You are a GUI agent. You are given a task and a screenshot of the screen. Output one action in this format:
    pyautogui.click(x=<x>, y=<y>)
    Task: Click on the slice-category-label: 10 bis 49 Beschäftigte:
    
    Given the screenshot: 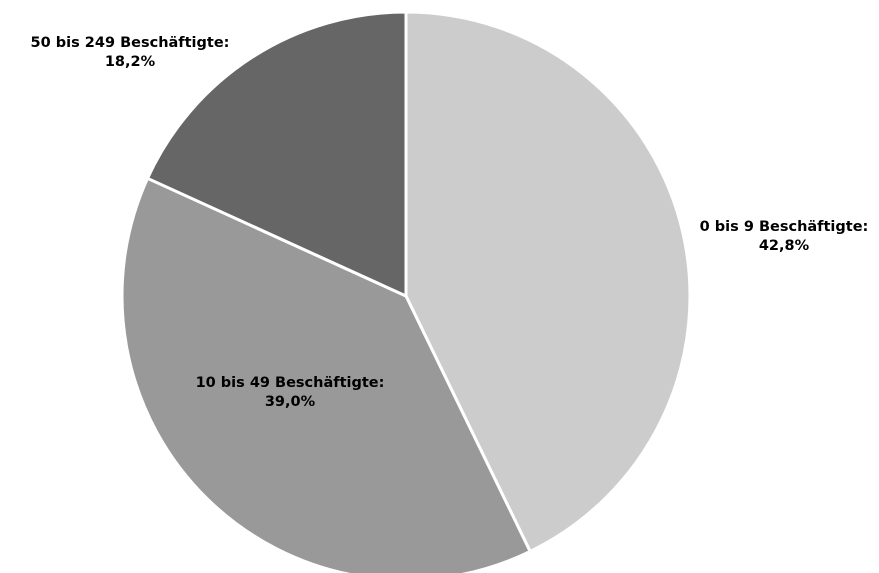 What is the action you would take?
    pyautogui.click(x=290, y=383)
    